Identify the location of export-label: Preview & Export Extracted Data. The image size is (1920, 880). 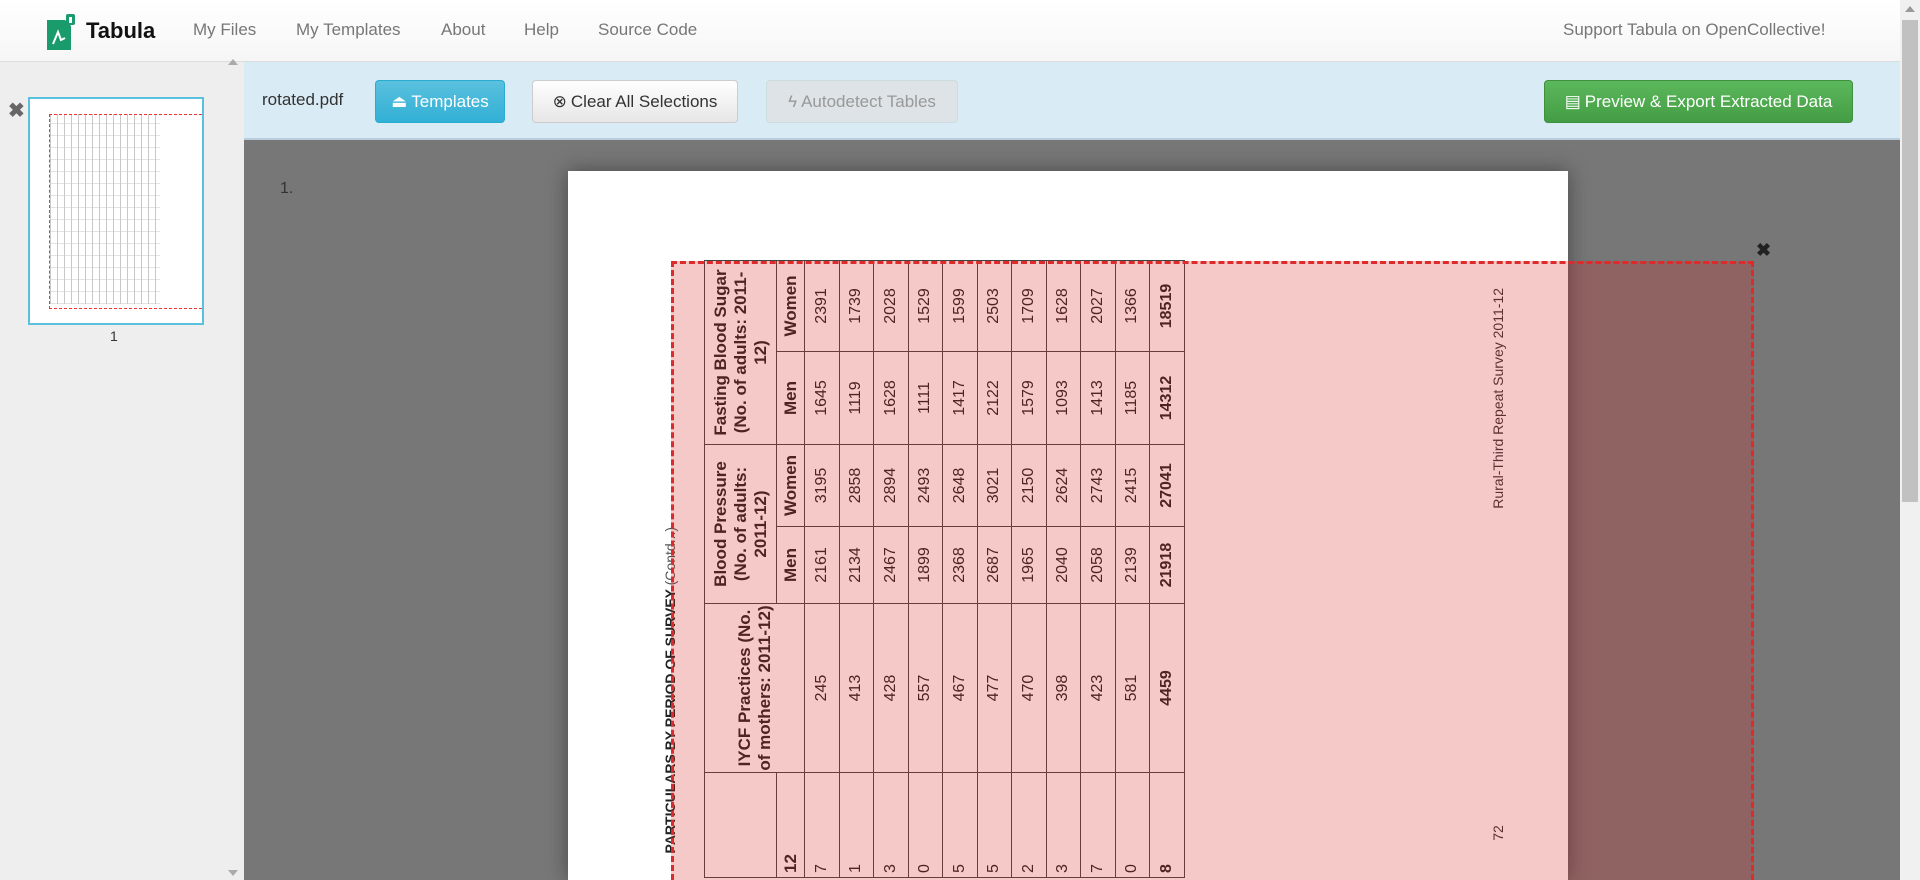
(1708, 101).